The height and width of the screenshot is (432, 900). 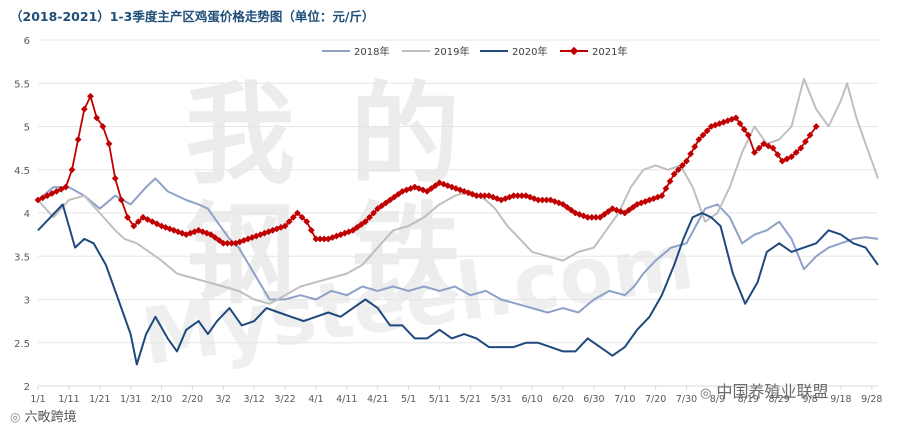 What do you see at coordinates (68, 399) in the screenshot?
I see `x-tick-label: 1/11` at bounding box center [68, 399].